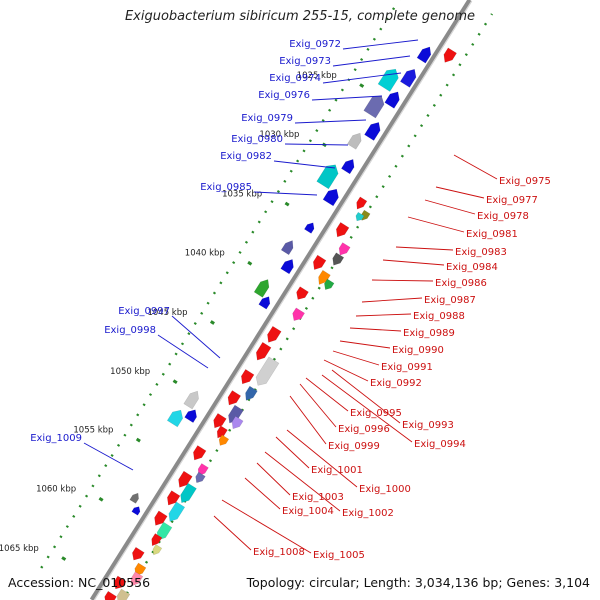 The image size is (600, 600). I want to click on forward-gene-17-shape, so click(190, 416).